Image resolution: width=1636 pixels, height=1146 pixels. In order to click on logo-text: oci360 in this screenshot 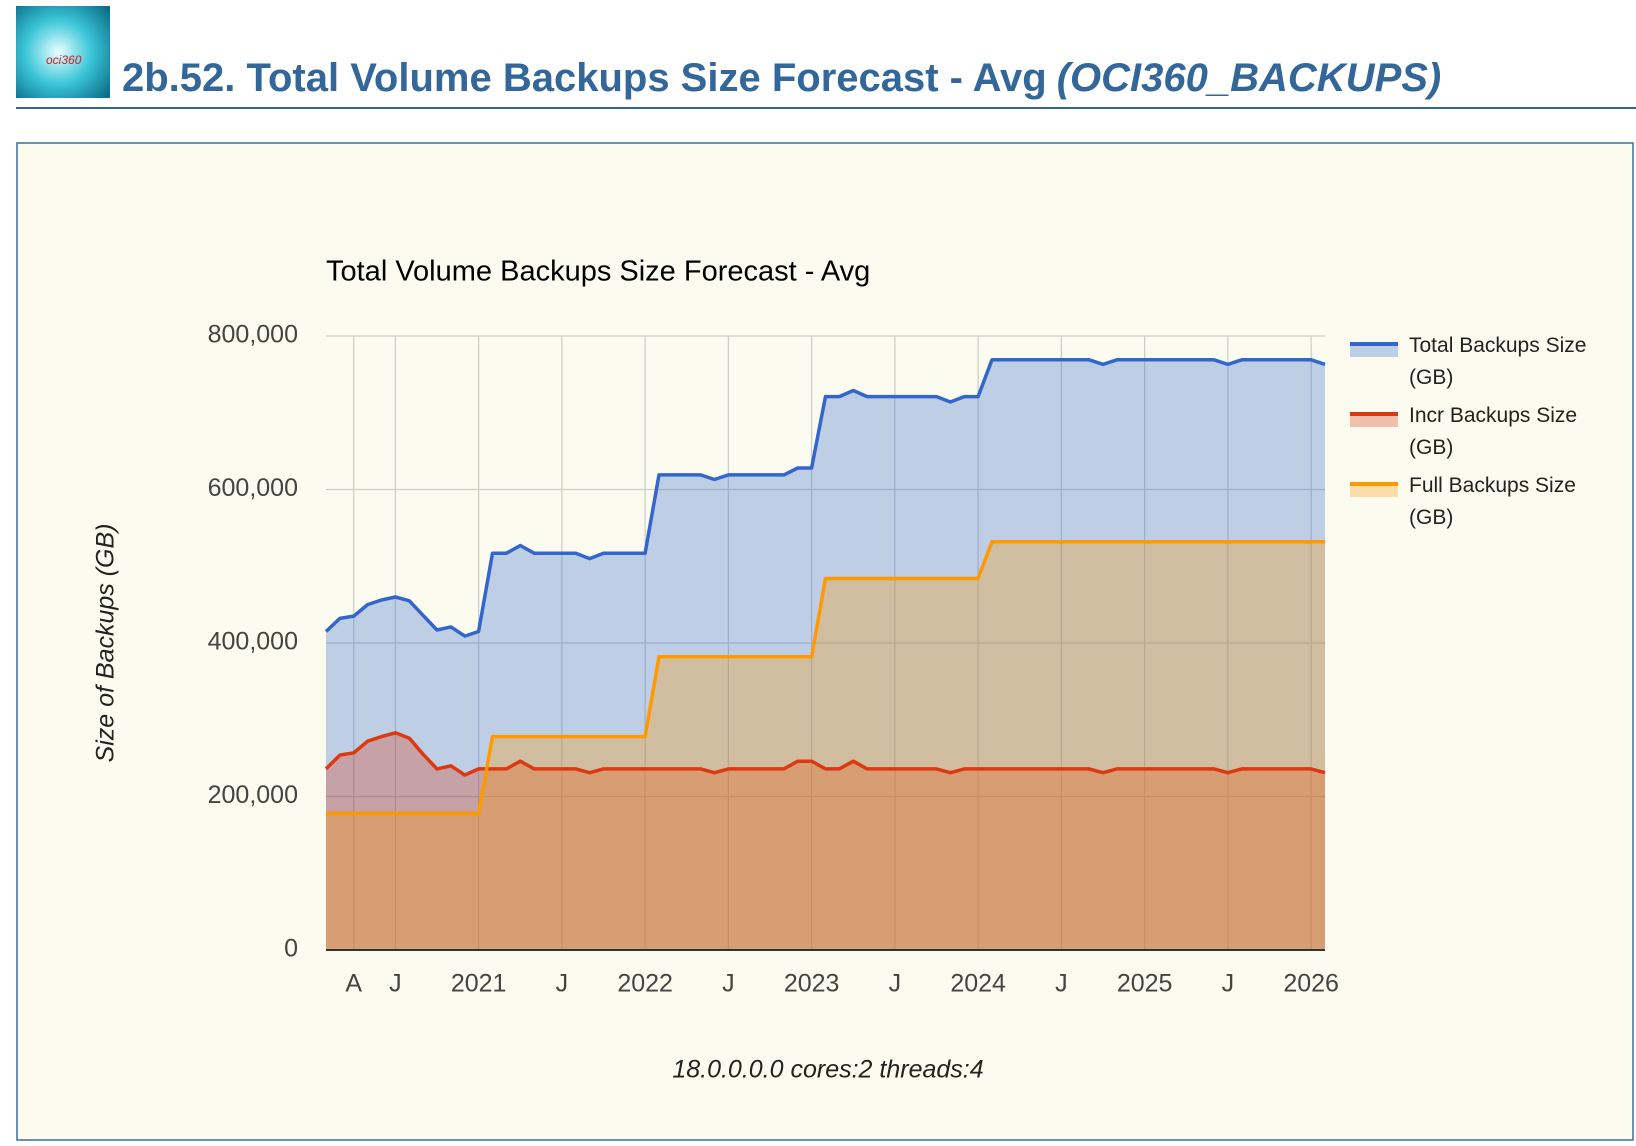, I will do `click(64, 60)`.